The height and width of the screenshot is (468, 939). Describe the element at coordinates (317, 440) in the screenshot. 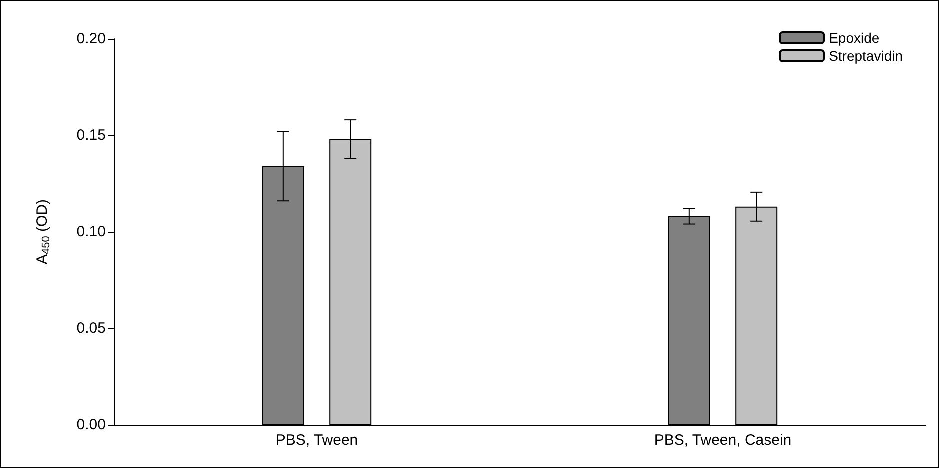

I see `x-tick-label: PBS, Tween` at that location.